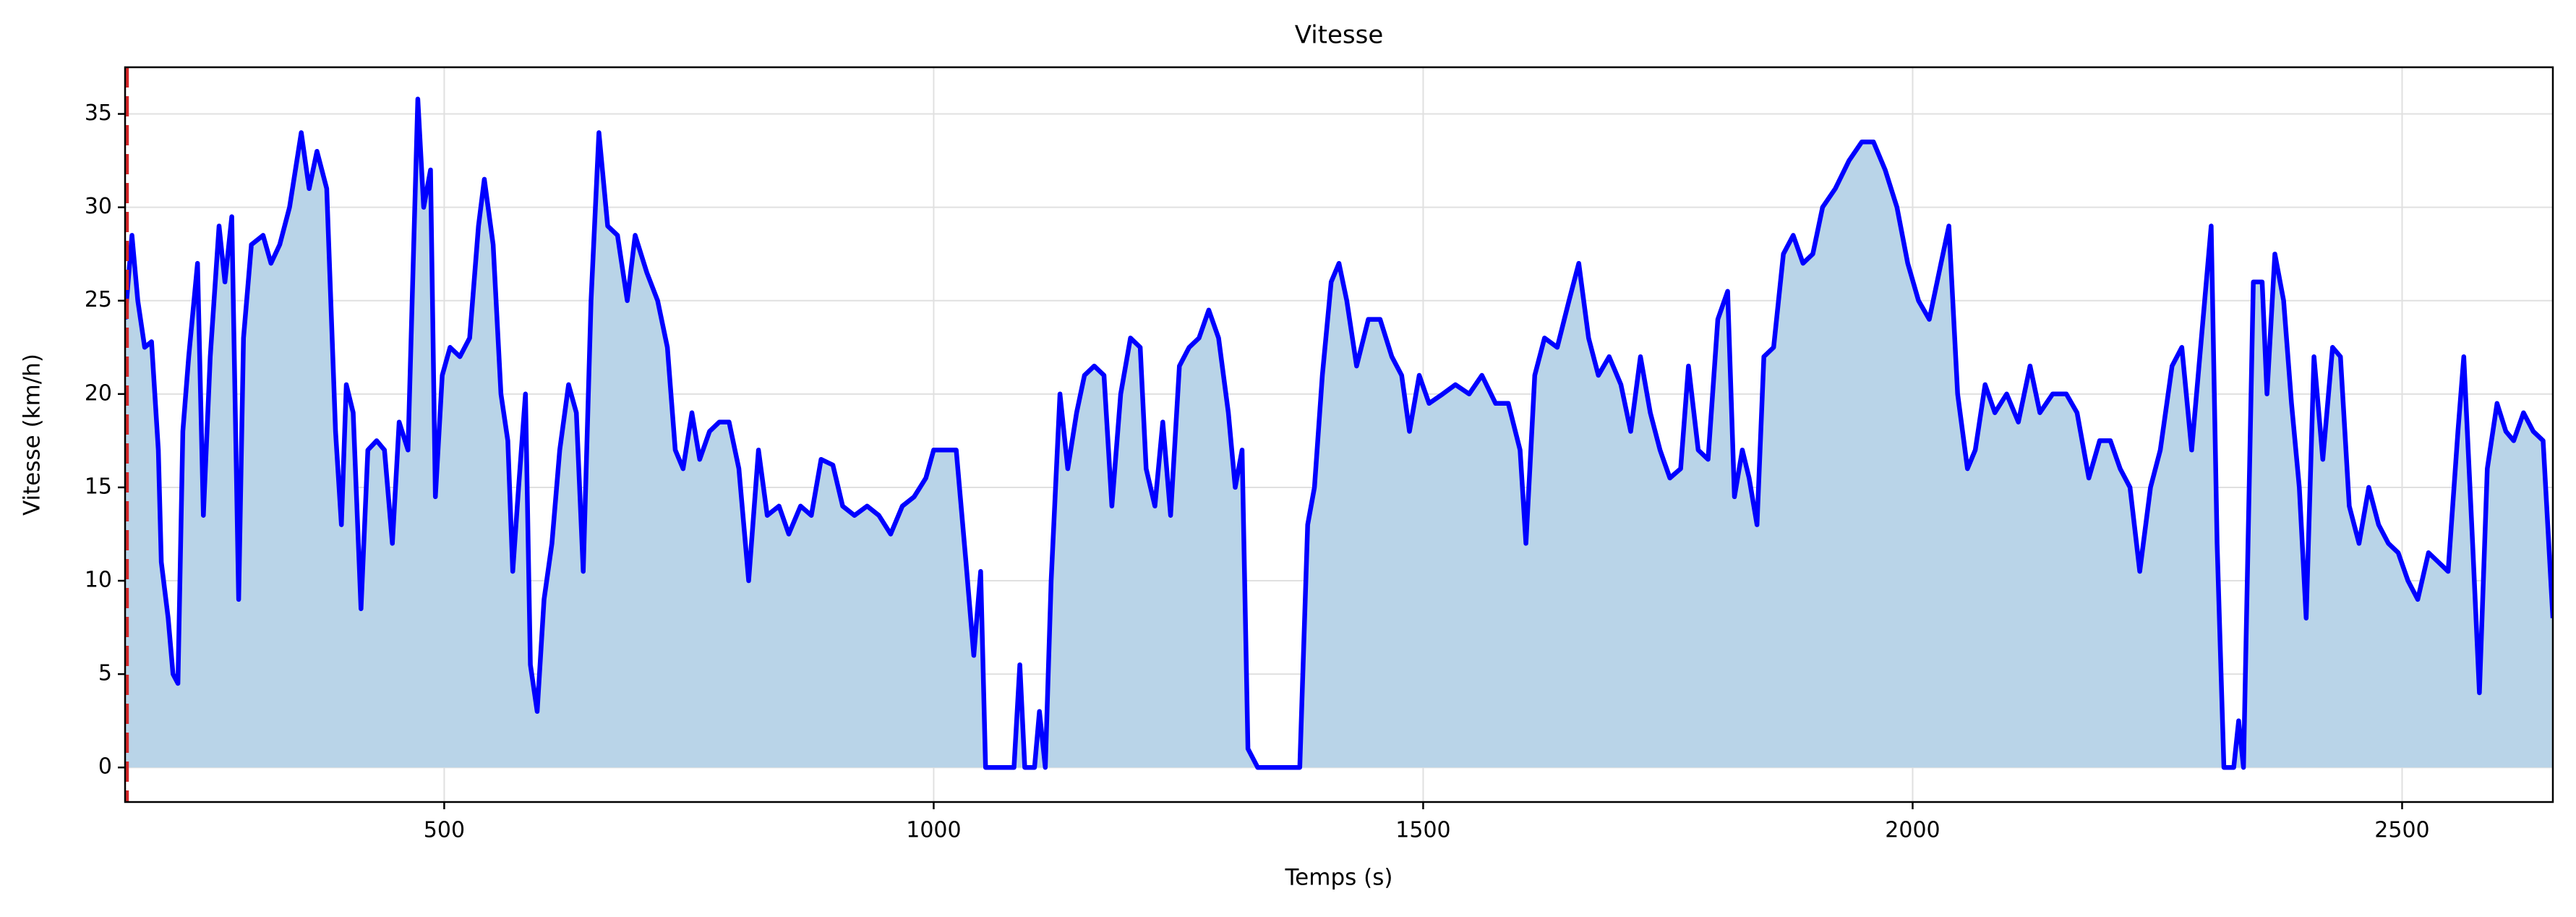  Describe the element at coordinates (98, 393) in the screenshot. I see `y-tick-label: 20` at that location.